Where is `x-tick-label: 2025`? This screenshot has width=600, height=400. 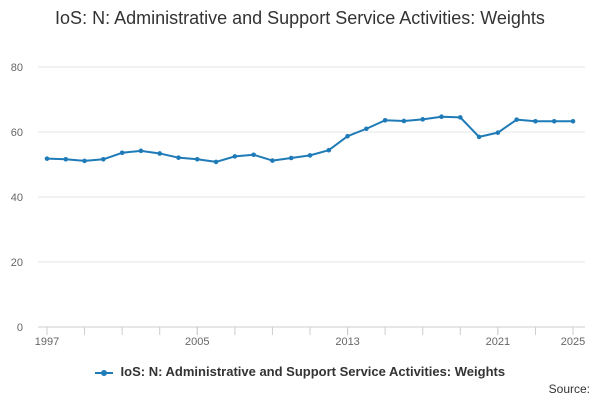 x-tick-label: 2025 is located at coordinates (573, 342).